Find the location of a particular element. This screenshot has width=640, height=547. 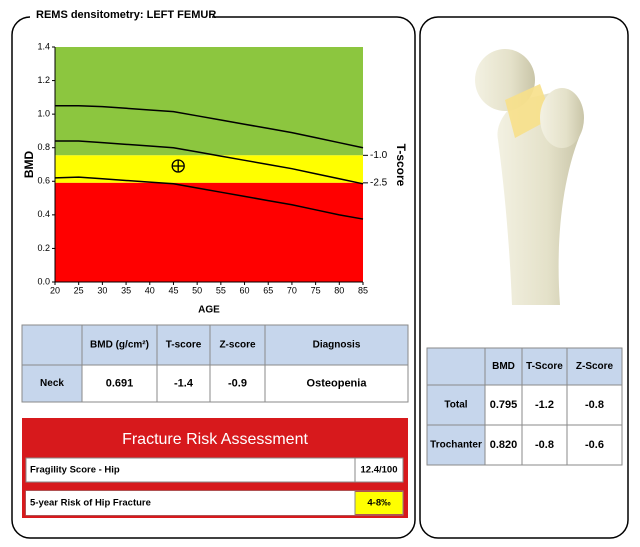

patient-point is located at coordinates (178, 166).